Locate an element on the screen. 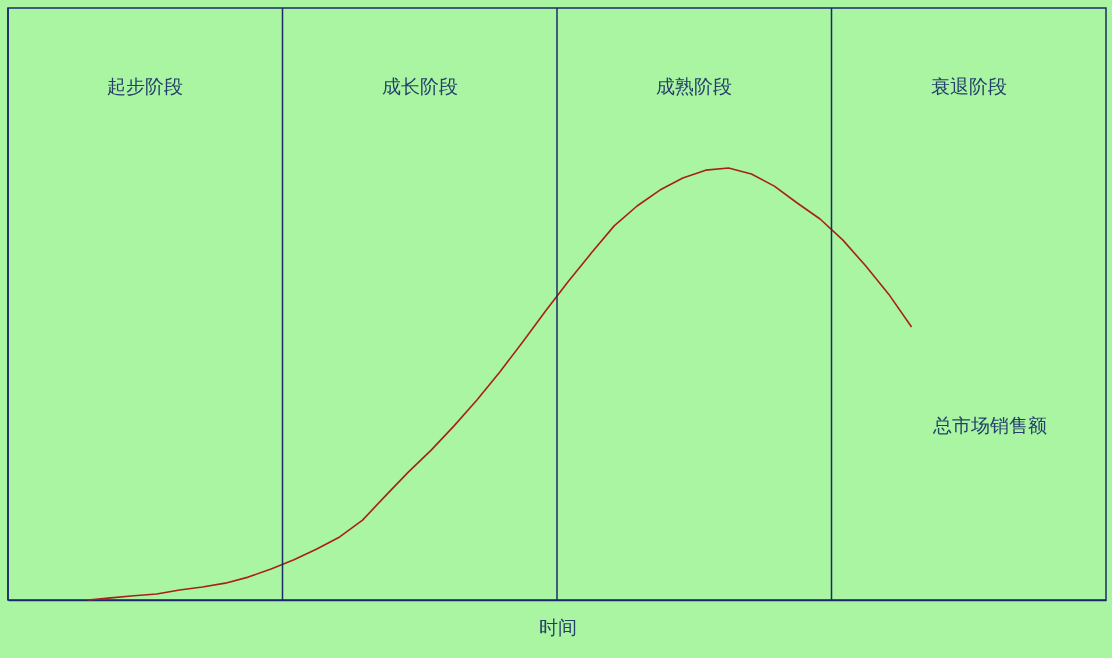 Image resolution: width=1112 pixels, height=658 pixels. text: 起步阶段 is located at coordinates (145, 86).